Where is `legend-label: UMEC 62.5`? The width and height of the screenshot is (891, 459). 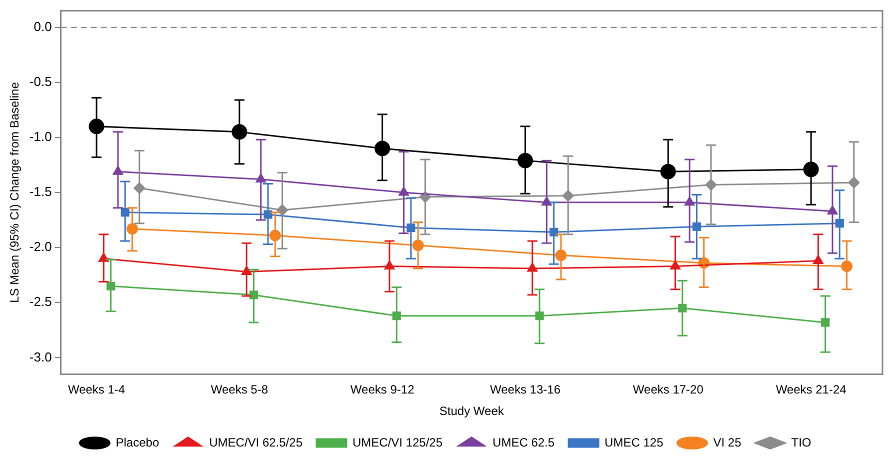
legend-label: UMEC 62.5 is located at coordinates (523, 442).